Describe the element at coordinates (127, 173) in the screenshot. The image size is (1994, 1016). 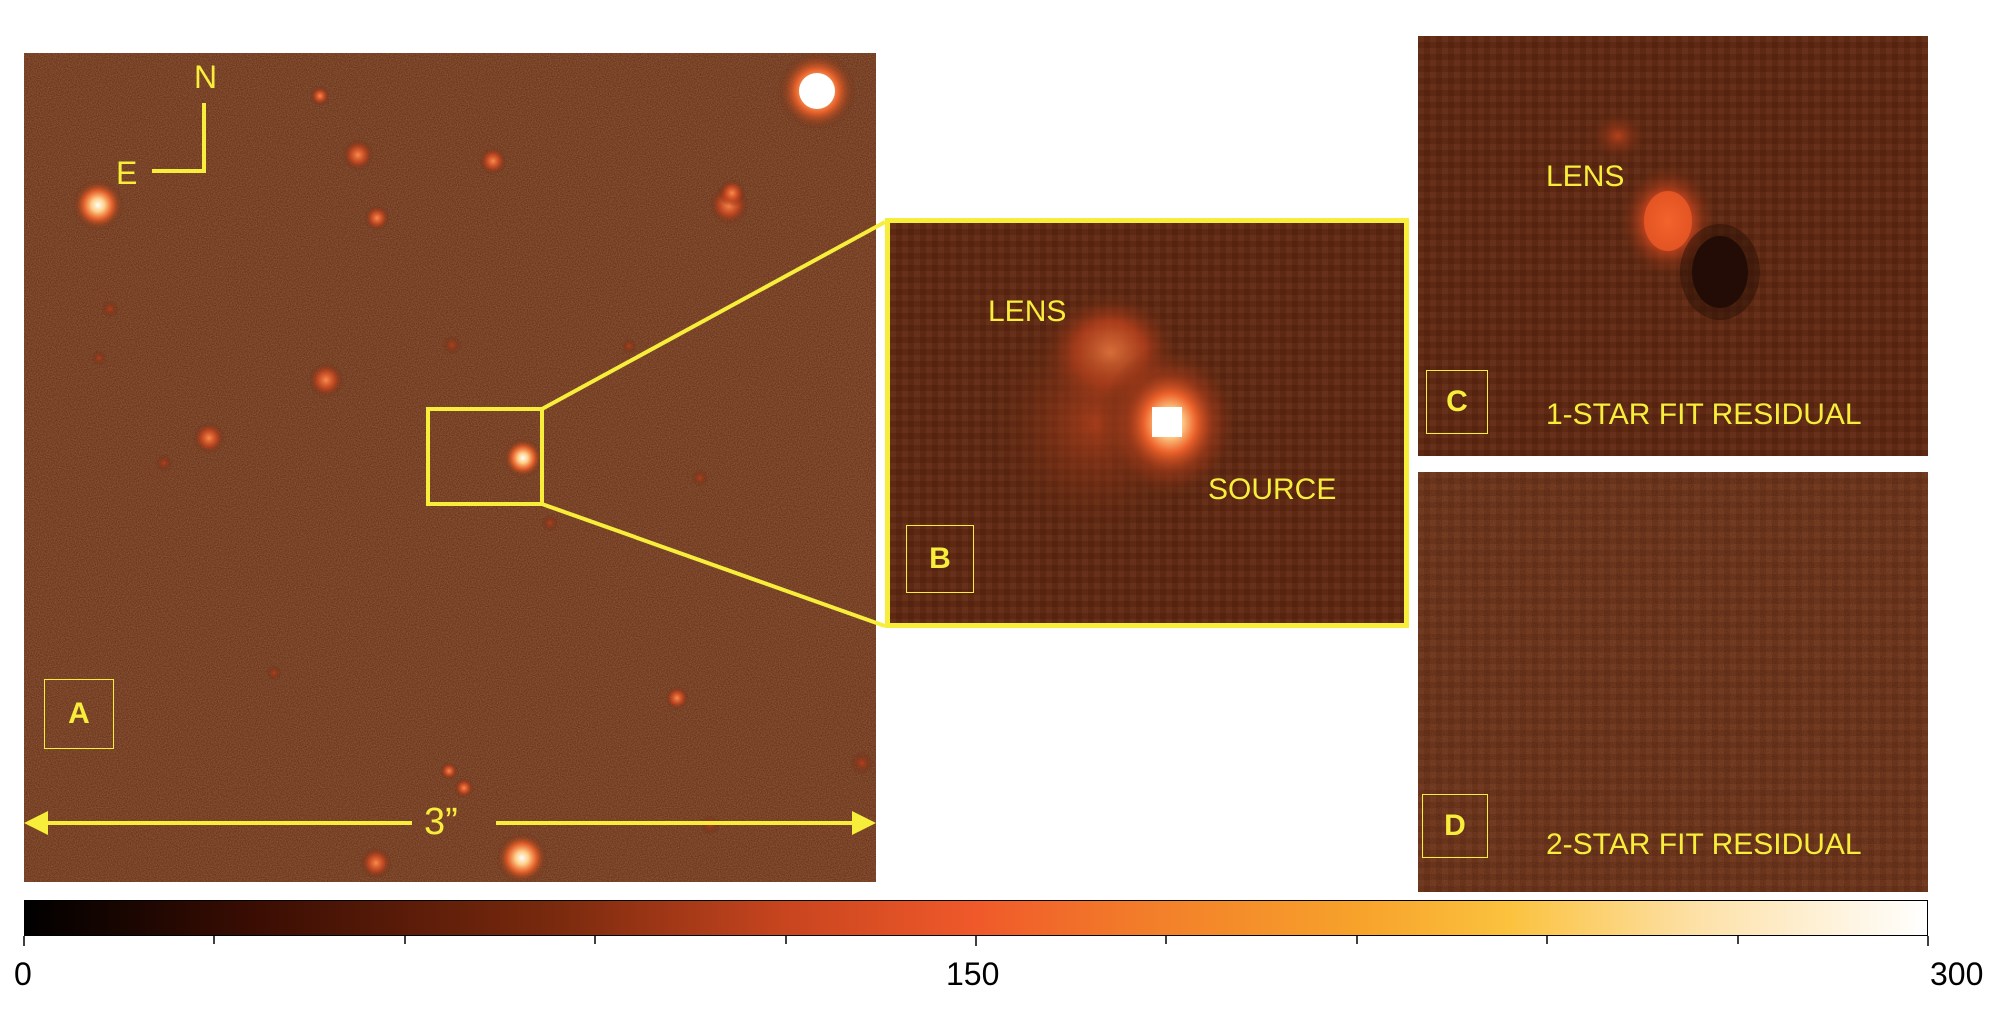
I see `compass-east-label: E` at that location.